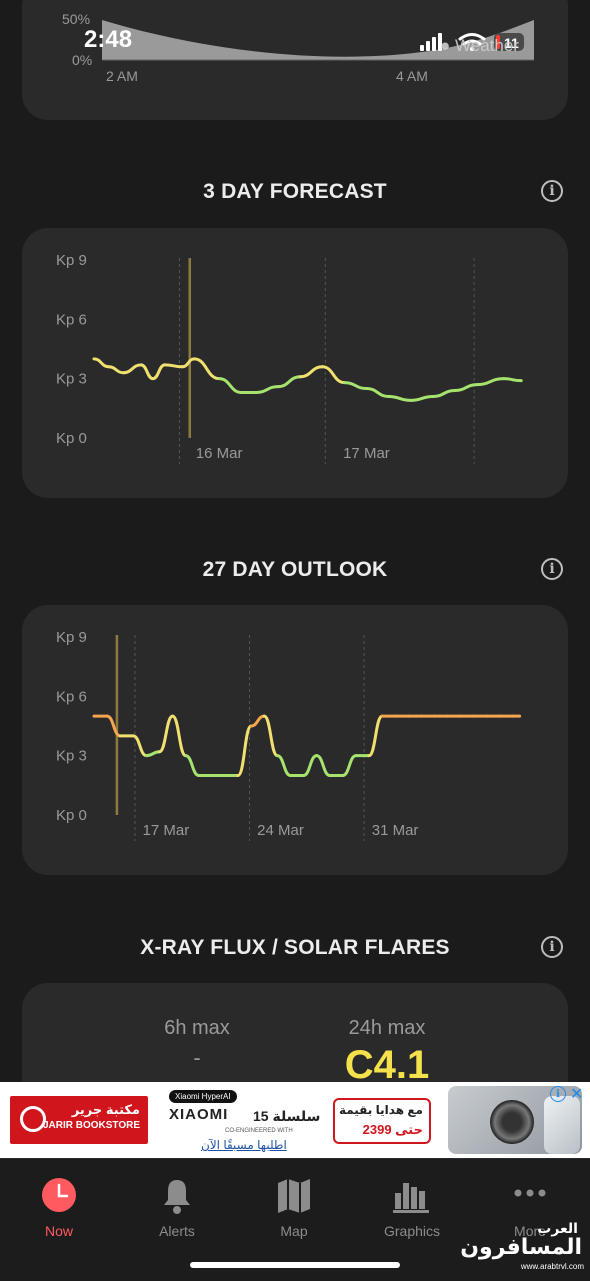  What do you see at coordinates (244, 1145) in the screenshot?
I see `ad-cta-link: اطلبها مسبقًا الآن` at bounding box center [244, 1145].